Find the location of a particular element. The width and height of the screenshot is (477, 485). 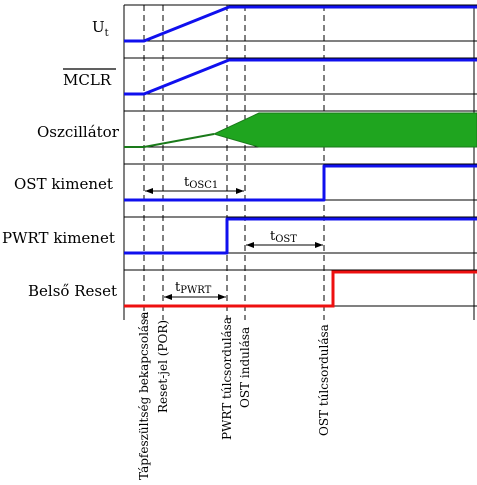

event-label-ost-start: OST indulása is located at coordinates (245, 367).